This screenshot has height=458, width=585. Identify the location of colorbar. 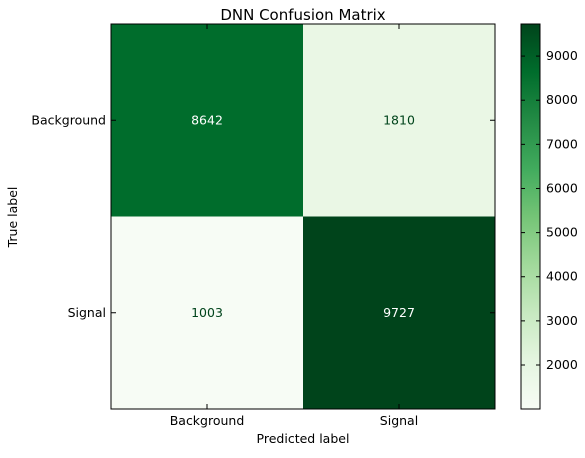
(530, 216).